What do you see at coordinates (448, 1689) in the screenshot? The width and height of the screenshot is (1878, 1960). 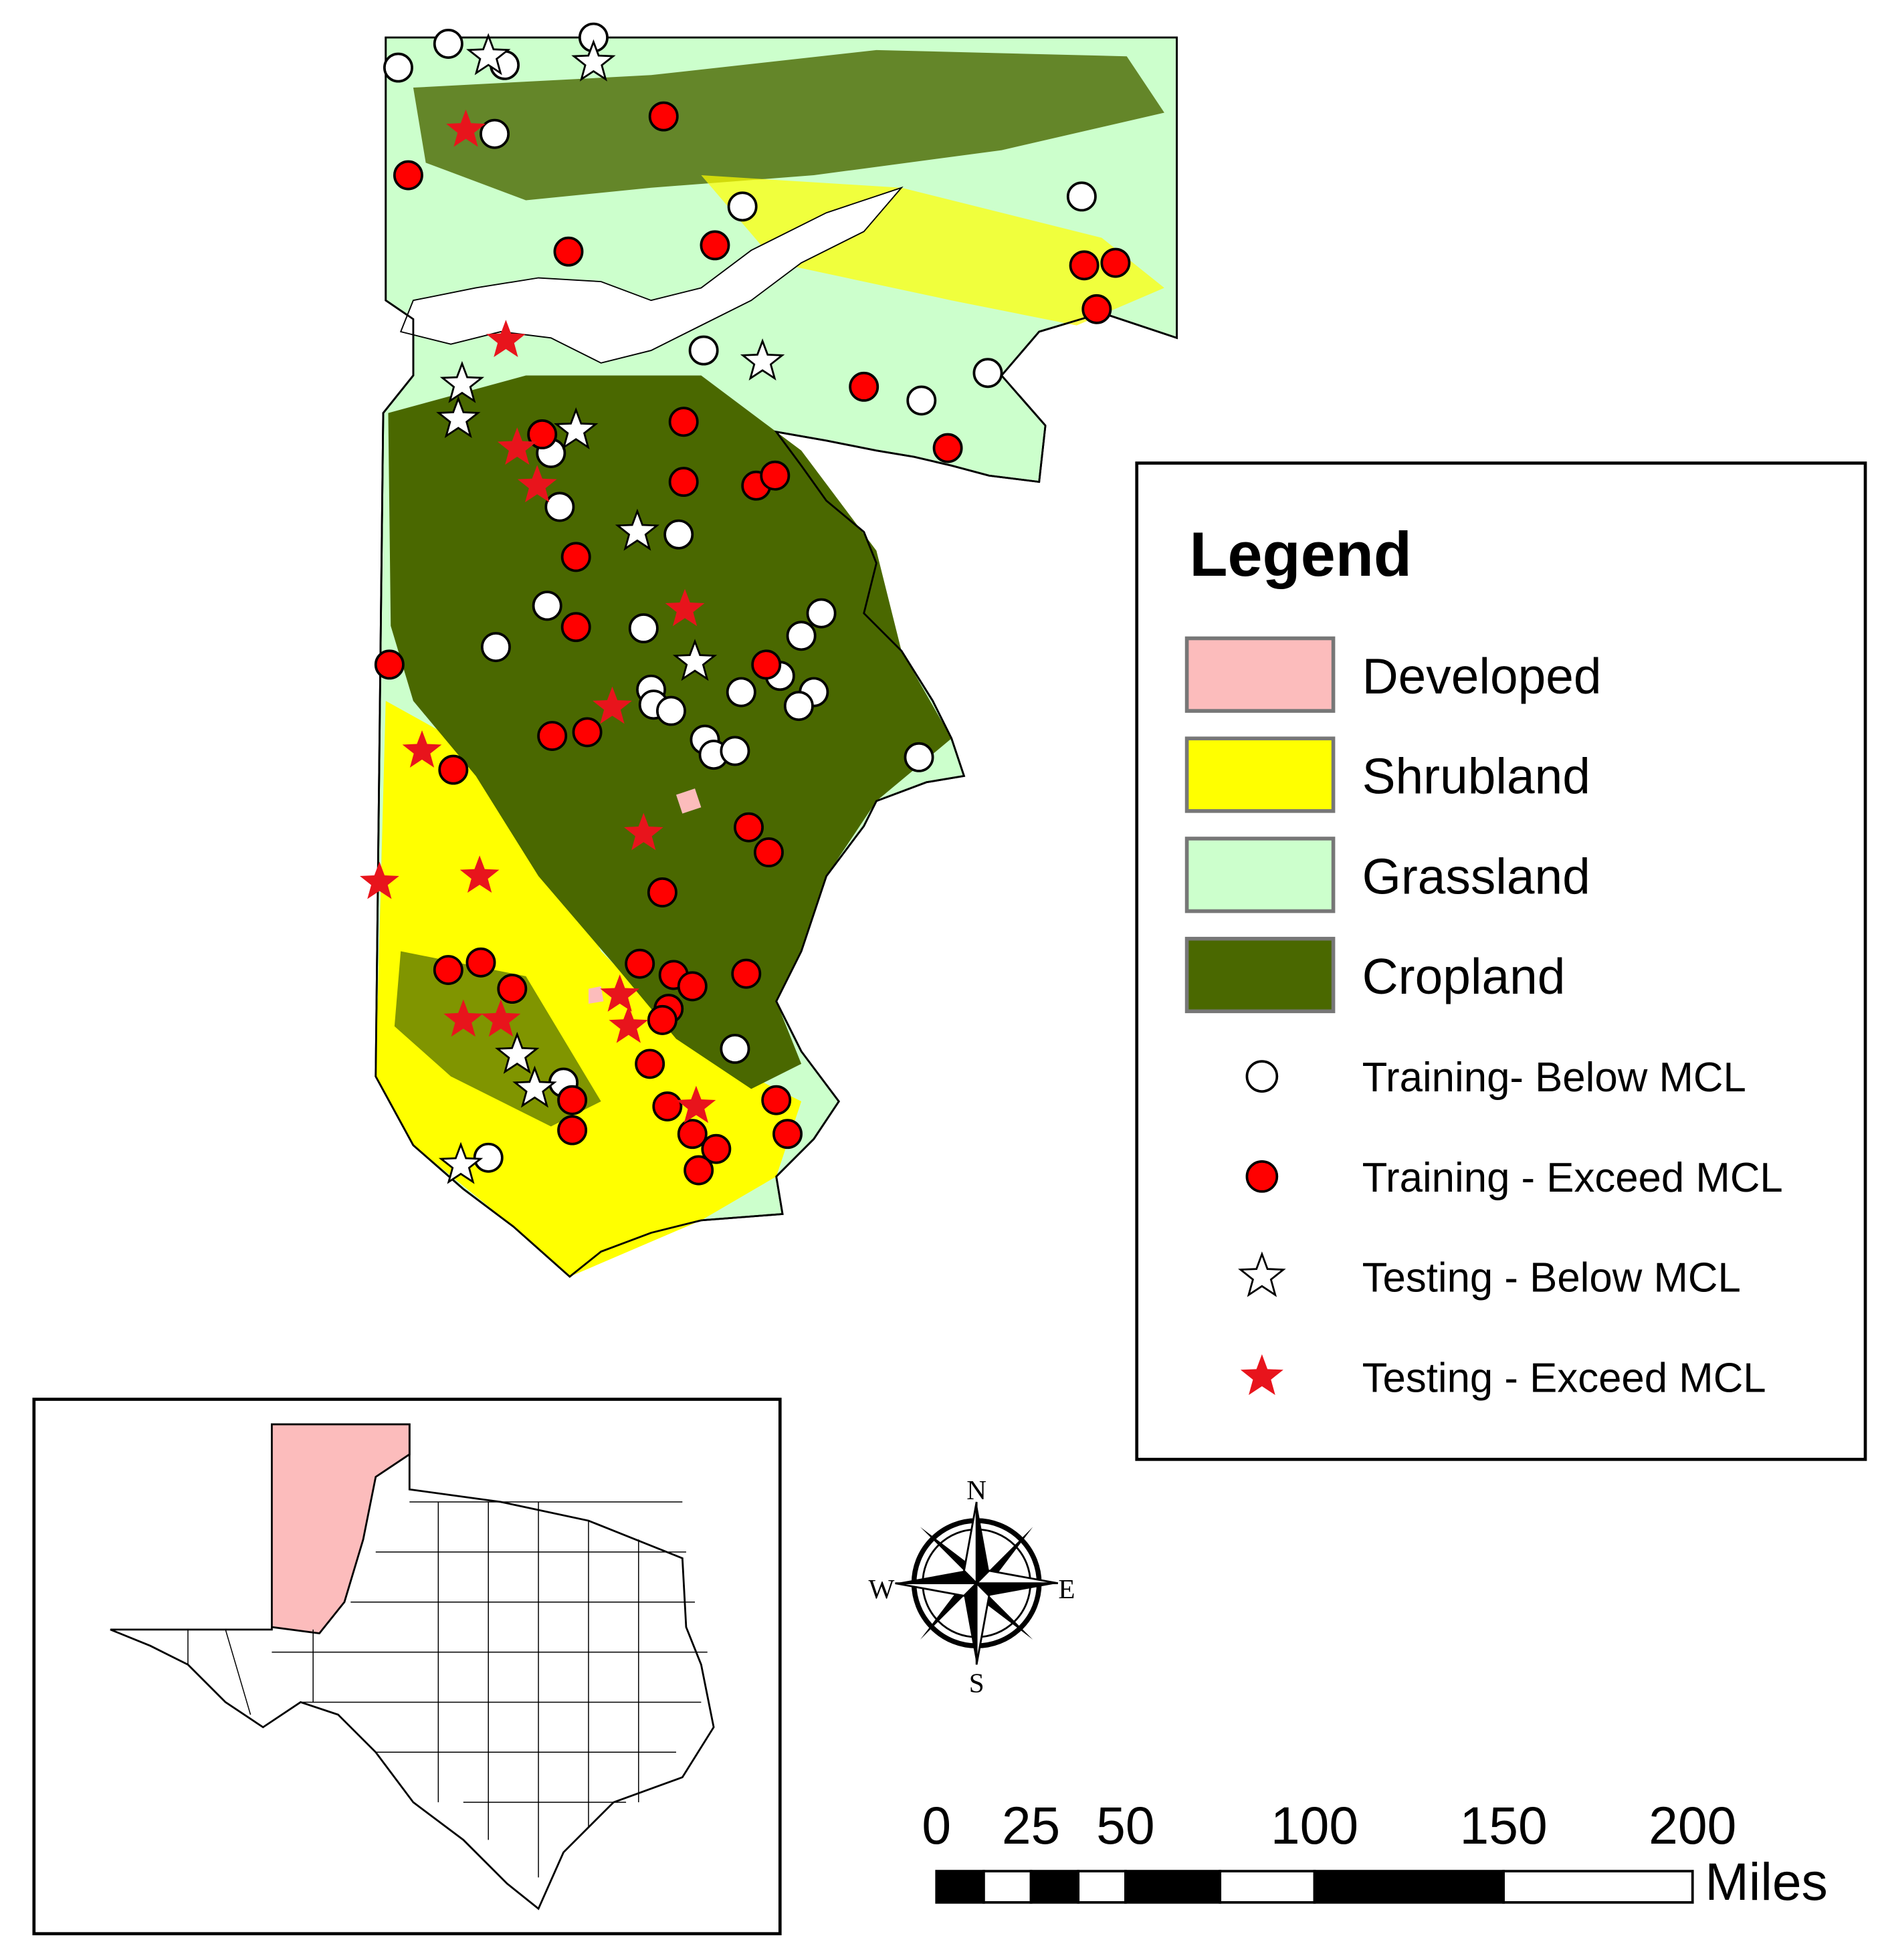 I see `county-lines` at bounding box center [448, 1689].